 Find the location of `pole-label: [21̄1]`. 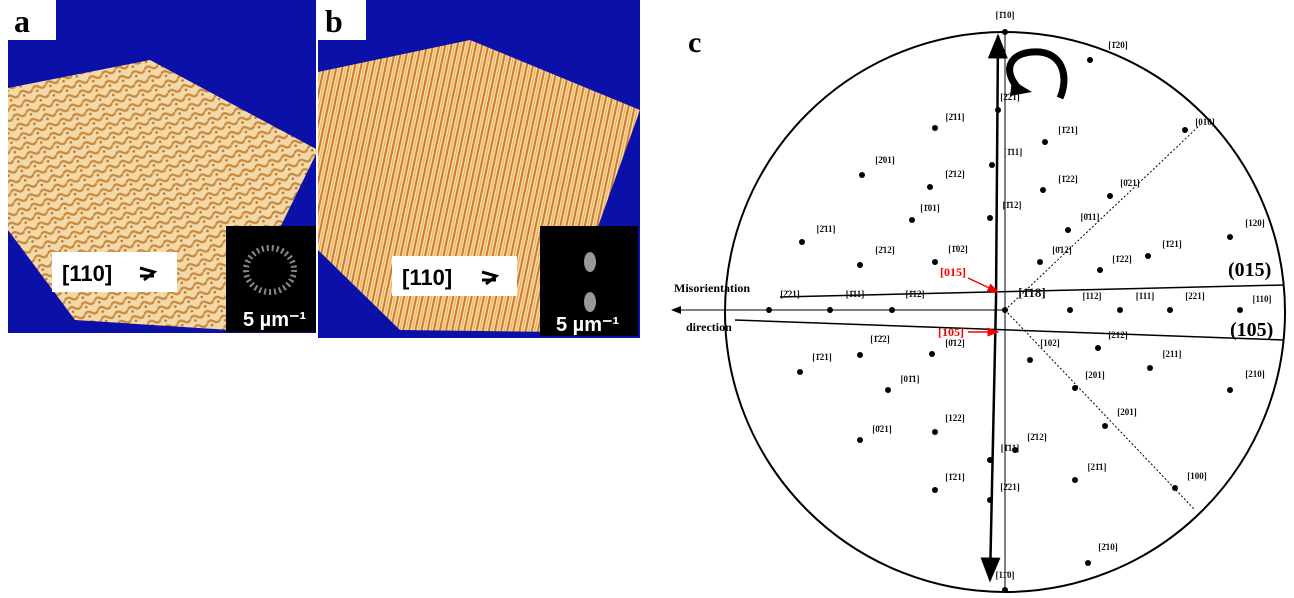

pole-label: [21̄1] is located at coordinates (1097, 467).